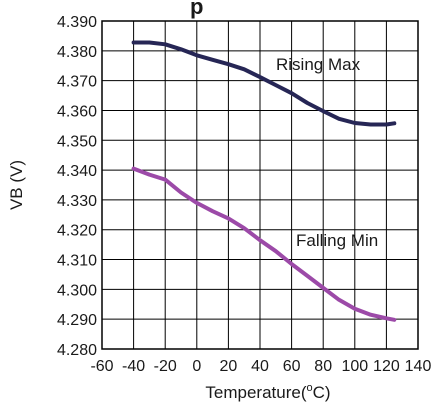 The height and width of the screenshot is (404, 443). I want to click on y-tick-label: 4.290, so click(77, 320).